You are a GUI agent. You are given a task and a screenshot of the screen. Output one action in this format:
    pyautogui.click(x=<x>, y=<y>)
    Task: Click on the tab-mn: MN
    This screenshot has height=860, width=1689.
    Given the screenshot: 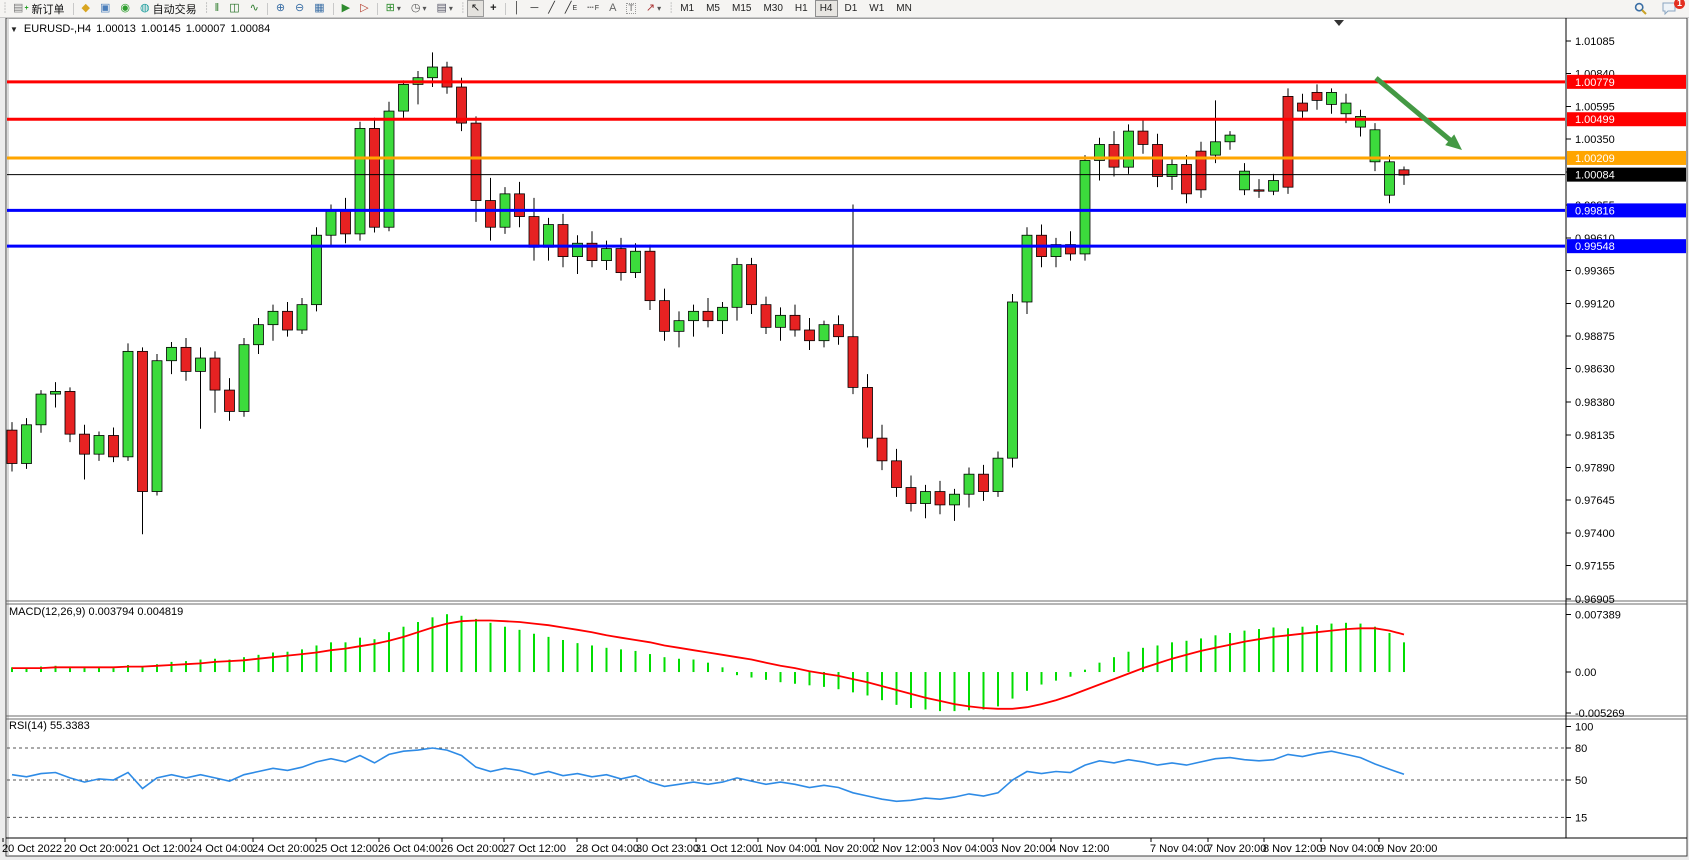 What is the action you would take?
    pyautogui.click(x=904, y=8)
    